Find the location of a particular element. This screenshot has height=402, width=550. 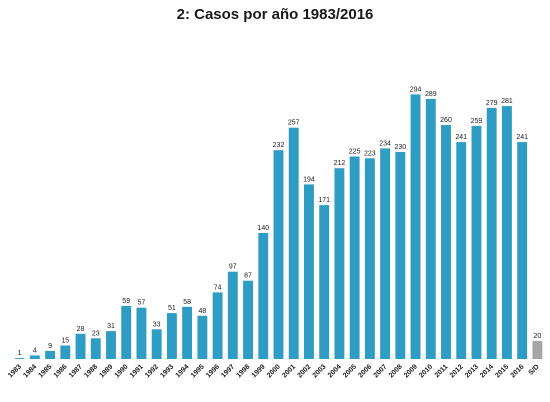

bar-1996 is located at coordinates (217, 325).